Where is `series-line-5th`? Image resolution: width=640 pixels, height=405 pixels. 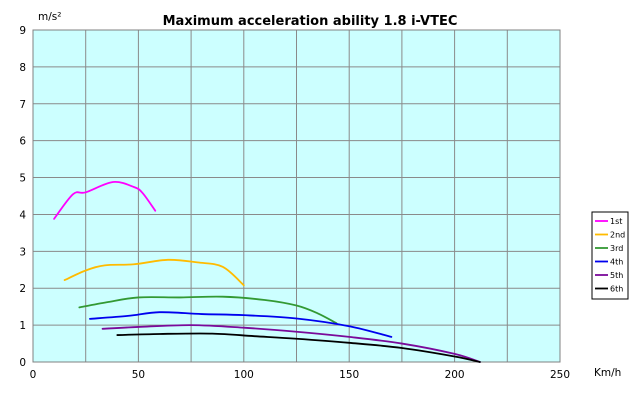 series-line-5th is located at coordinates (291, 343).